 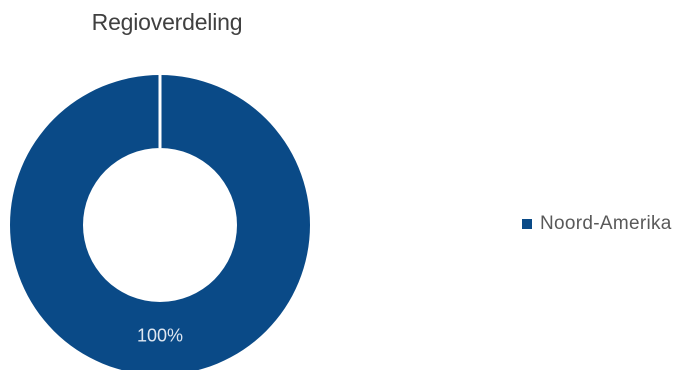 What do you see at coordinates (606, 223) in the screenshot?
I see `legend-label: Noord-Amerika` at bounding box center [606, 223].